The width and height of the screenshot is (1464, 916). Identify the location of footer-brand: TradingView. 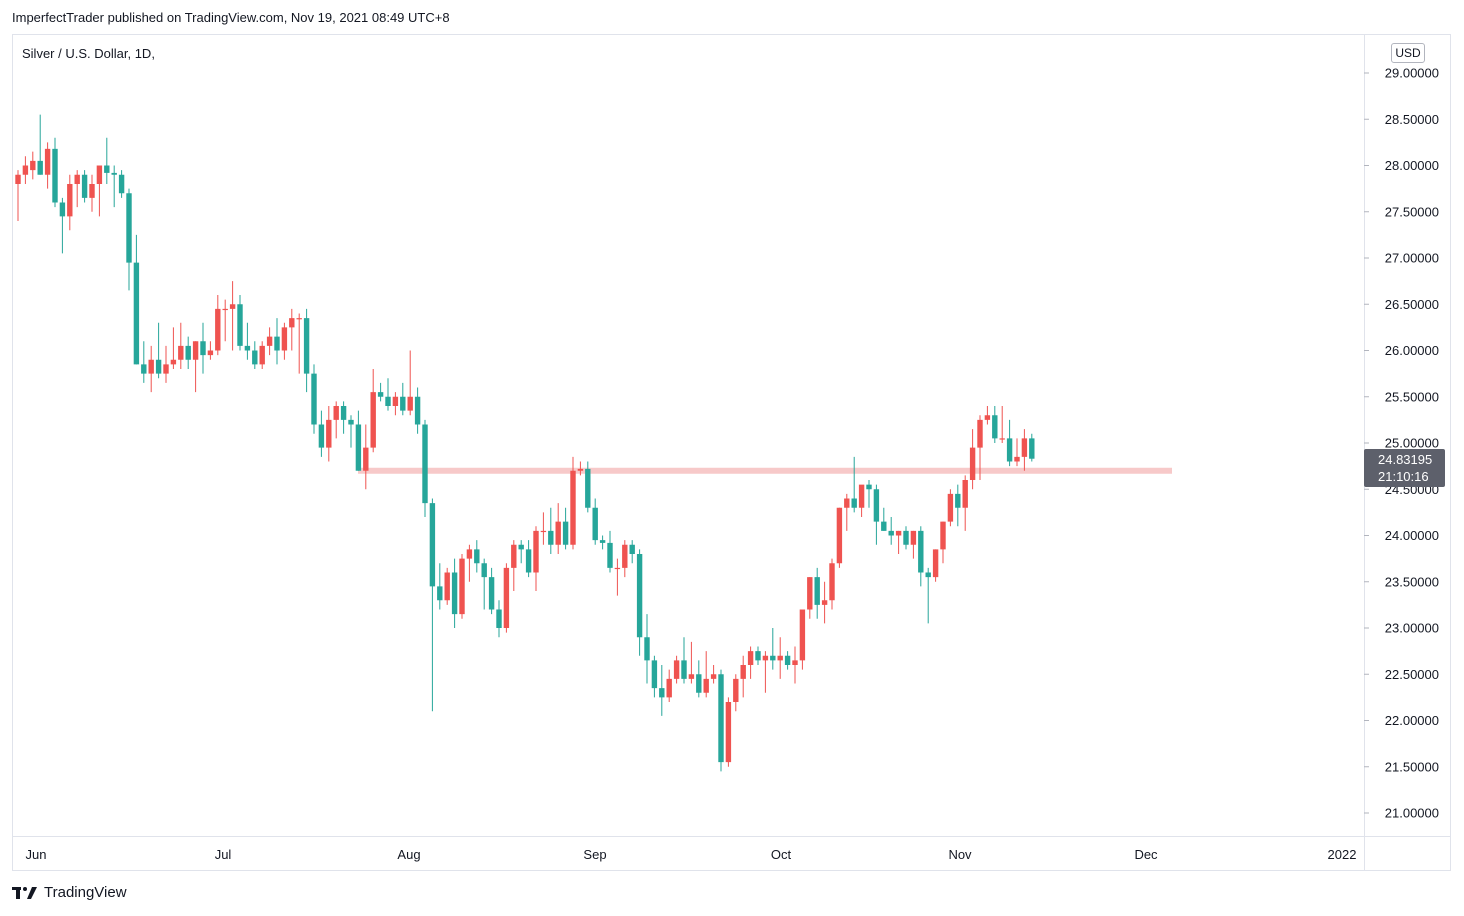
(69, 892).